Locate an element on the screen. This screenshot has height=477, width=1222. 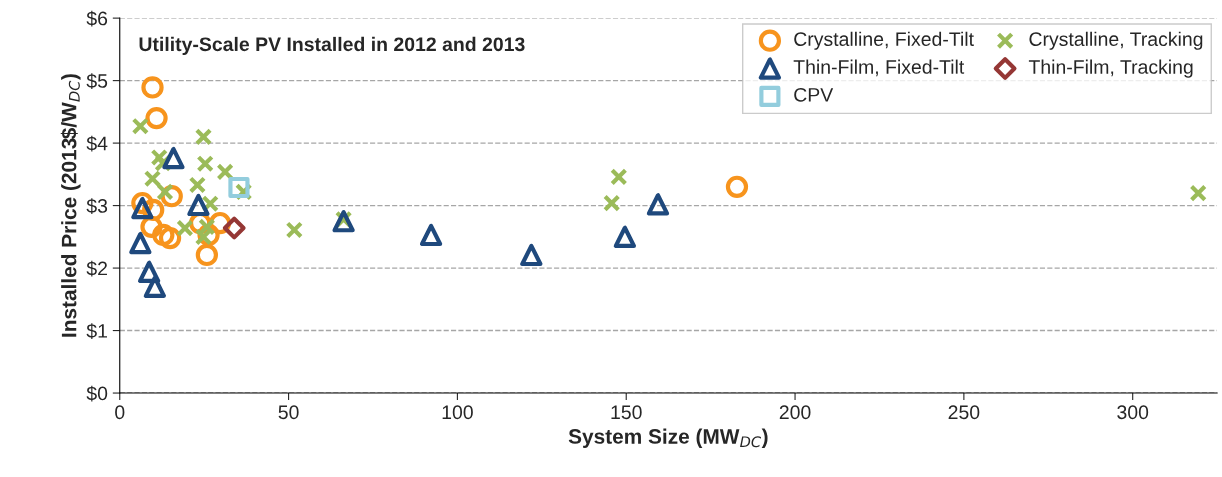
y-tick-label: $1 is located at coordinates (96, 331).